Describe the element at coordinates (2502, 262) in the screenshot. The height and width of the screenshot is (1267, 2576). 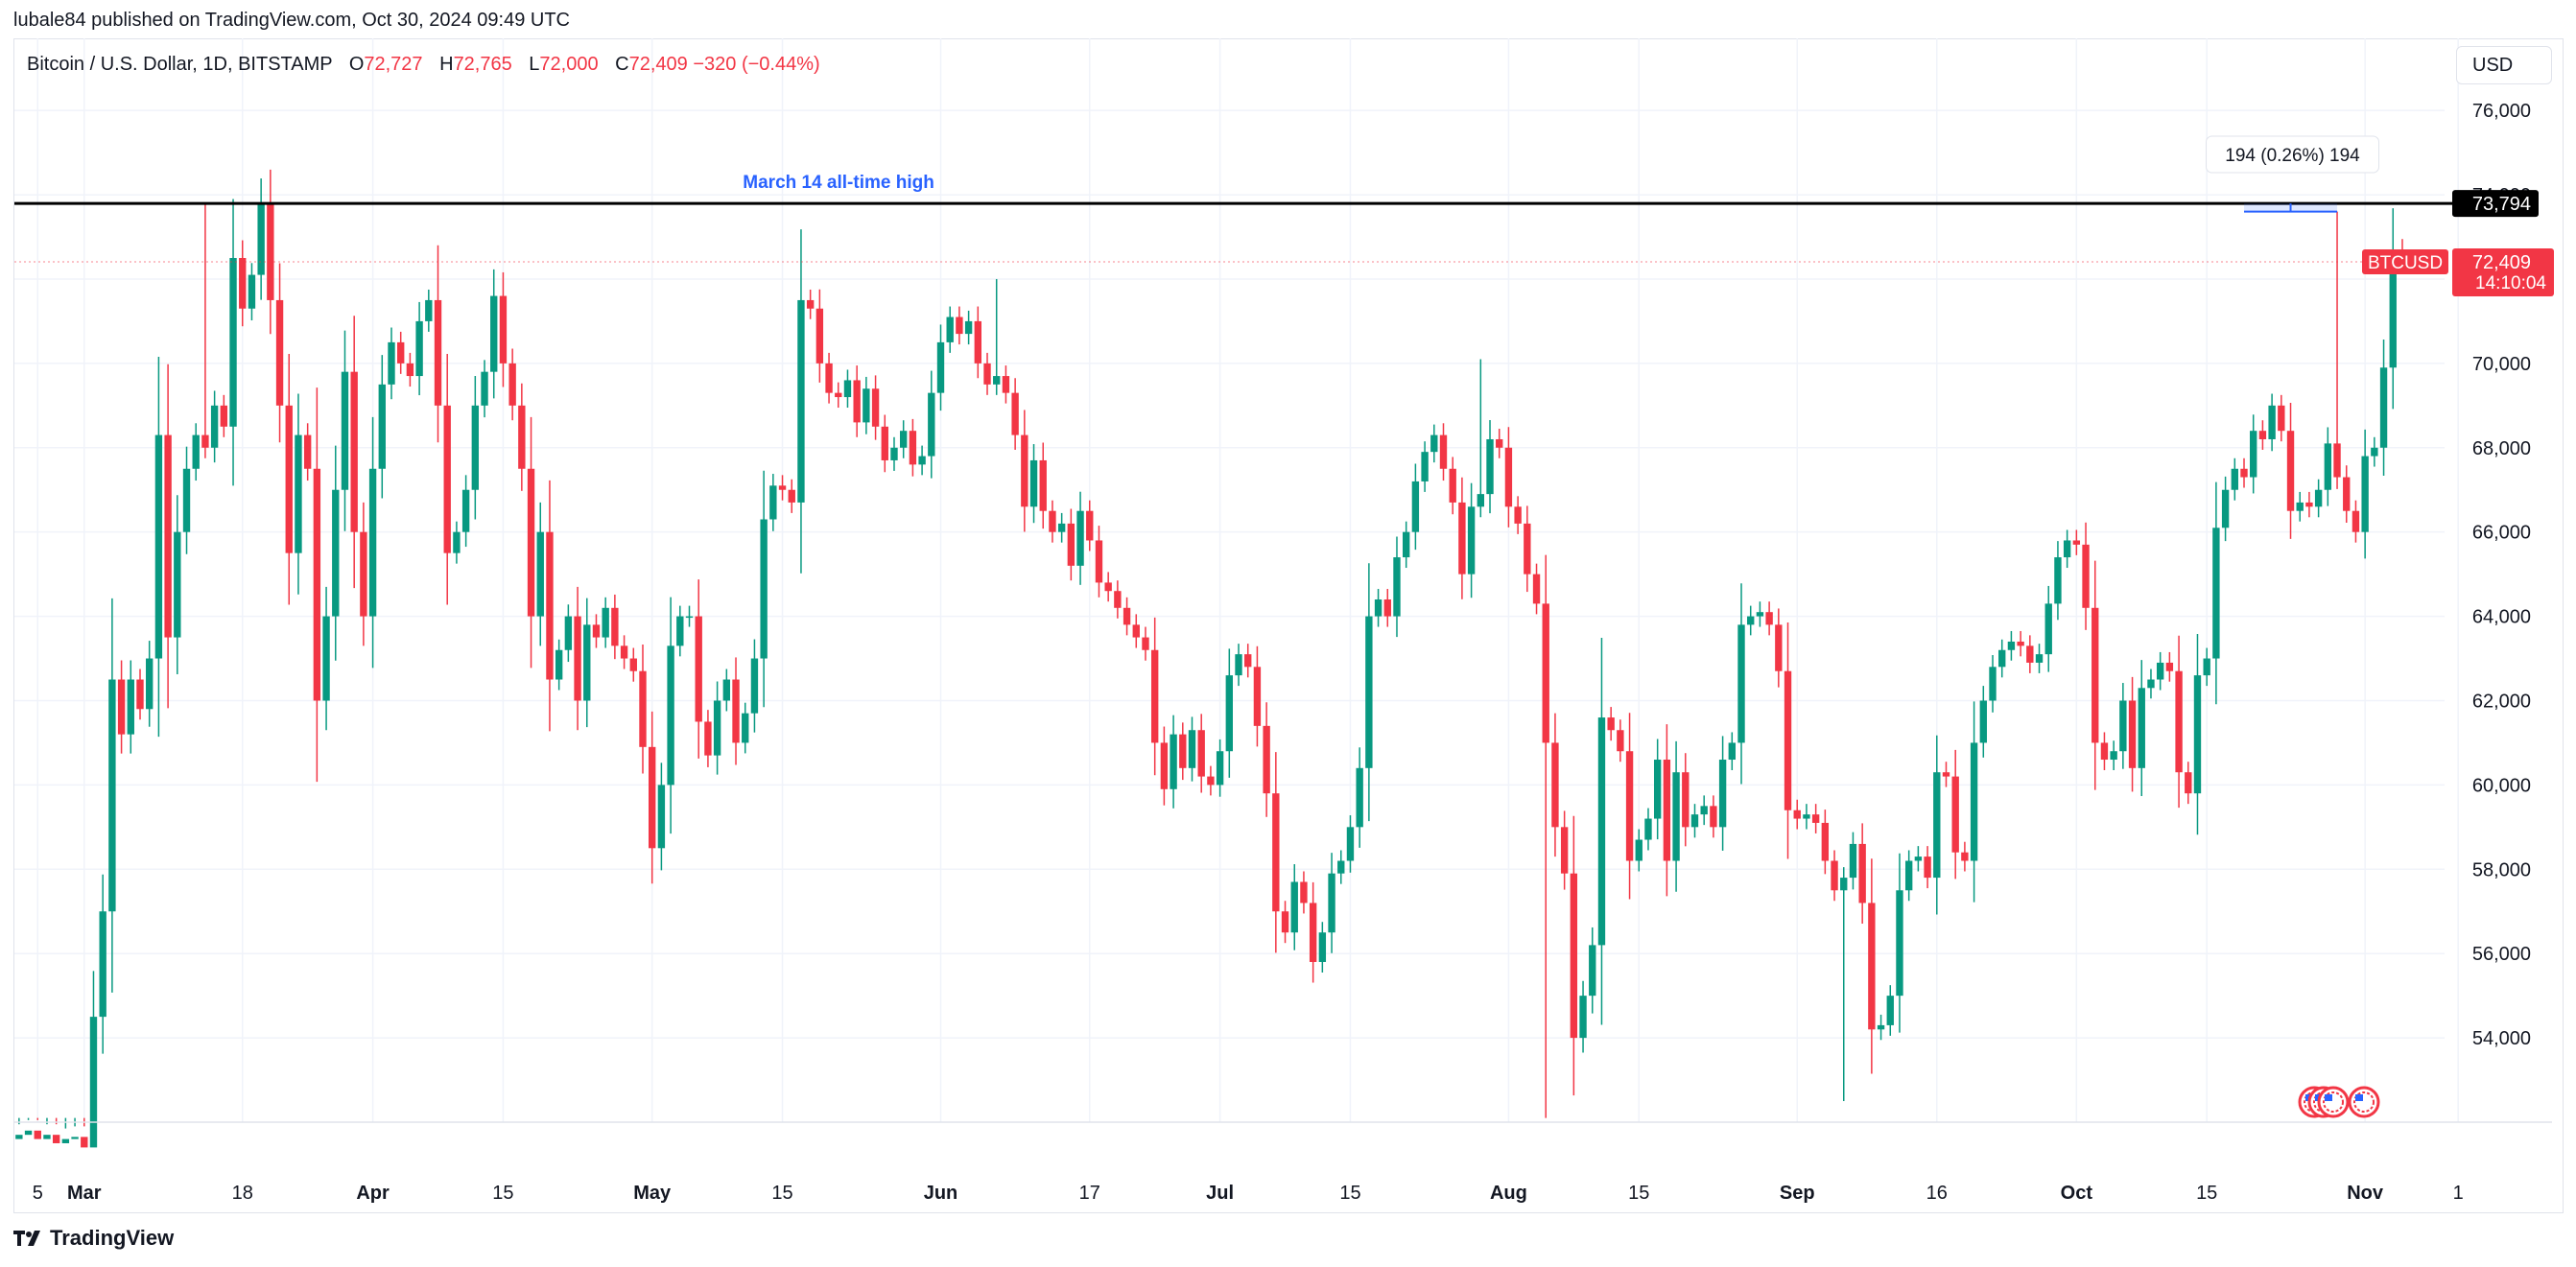
I see `last-price-label: 72,409` at that location.